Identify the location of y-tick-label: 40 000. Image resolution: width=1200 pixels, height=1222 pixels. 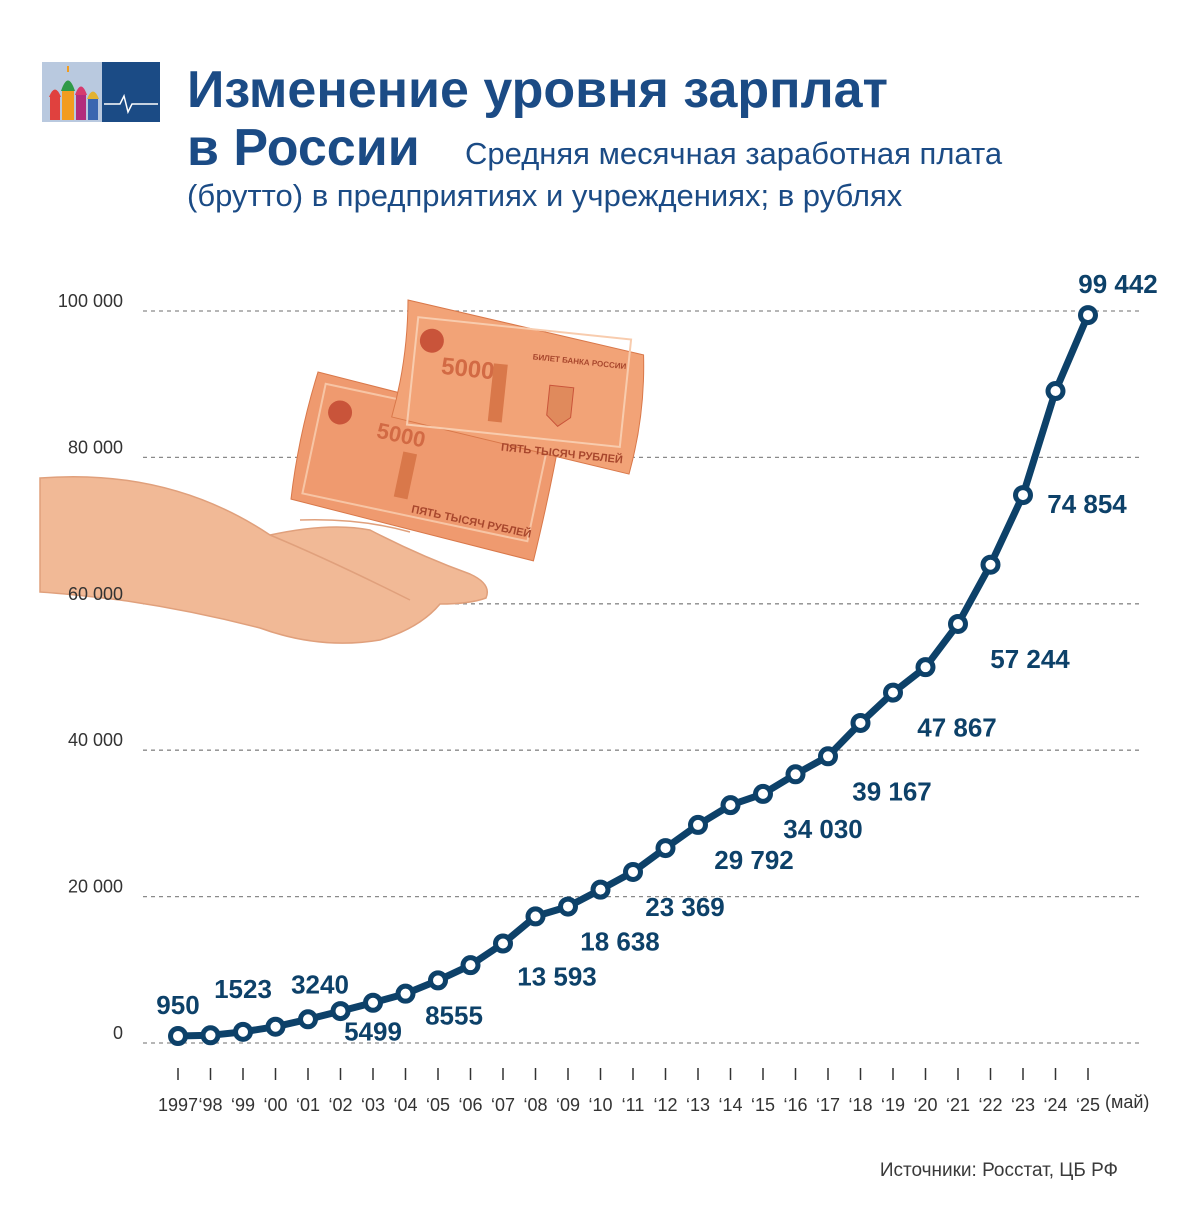
(95, 740).